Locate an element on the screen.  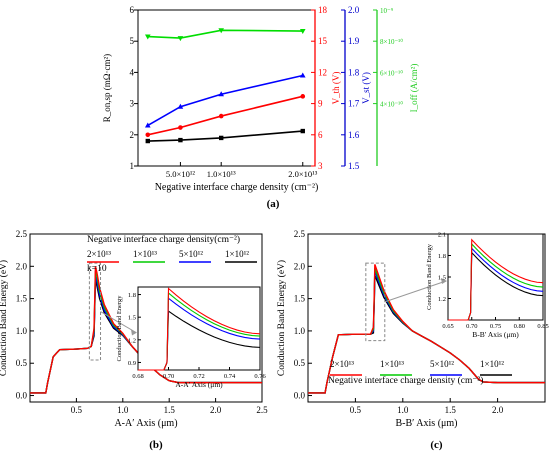
inset-y-tick-label: 2.1 is located at coordinates (442, 235).